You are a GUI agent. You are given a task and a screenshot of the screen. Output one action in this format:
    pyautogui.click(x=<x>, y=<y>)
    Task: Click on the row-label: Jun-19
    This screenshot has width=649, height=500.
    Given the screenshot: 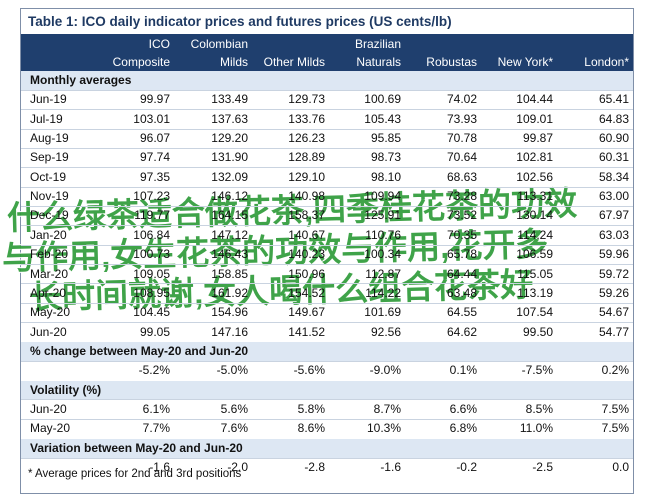 What is the action you would take?
    pyautogui.click(x=48, y=99)
    